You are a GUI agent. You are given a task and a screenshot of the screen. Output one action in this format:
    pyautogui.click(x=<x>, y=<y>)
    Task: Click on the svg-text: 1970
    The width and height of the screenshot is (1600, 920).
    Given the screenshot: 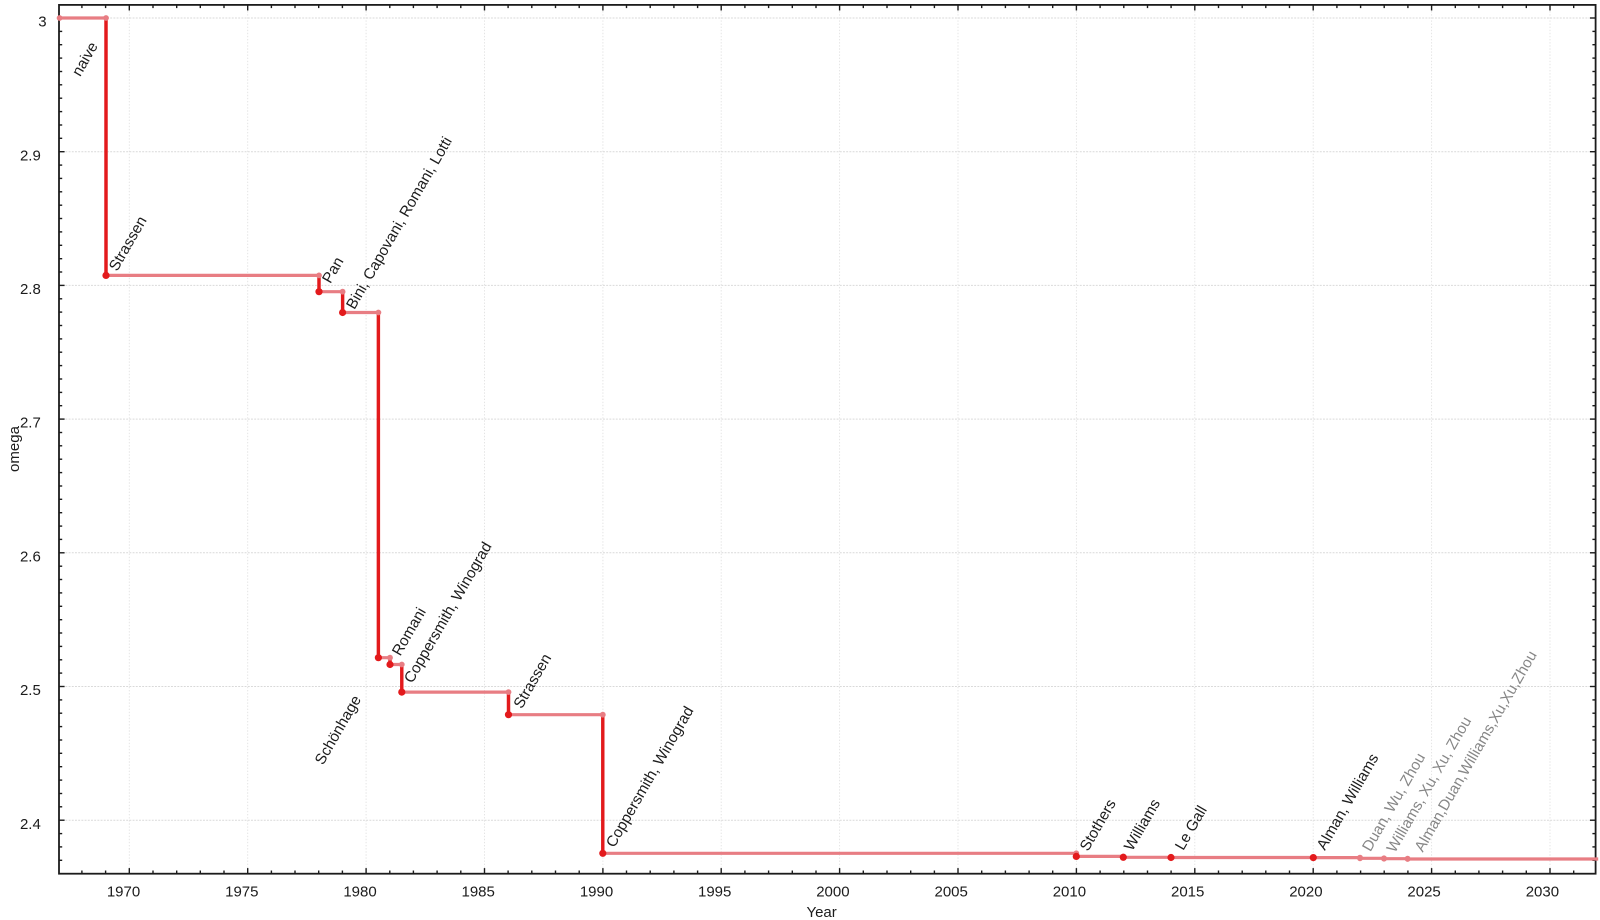 What is the action you would take?
    pyautogui.click(x=123, y=892)
    